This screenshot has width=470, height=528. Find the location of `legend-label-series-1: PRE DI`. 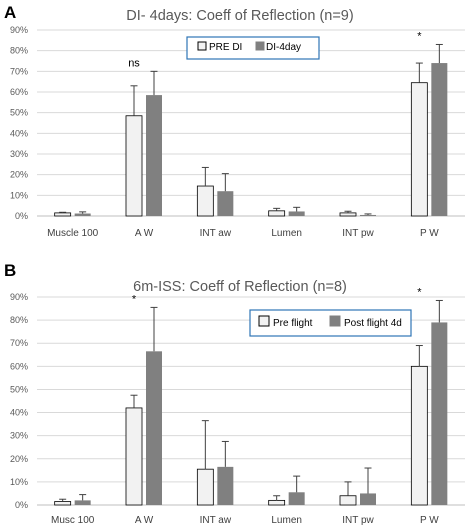

legend-label-series-1: PRE DI is located at coordinates (225, 47).